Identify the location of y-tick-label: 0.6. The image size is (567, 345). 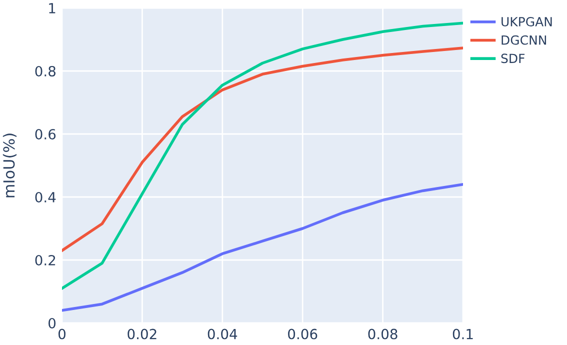
(45, 134).